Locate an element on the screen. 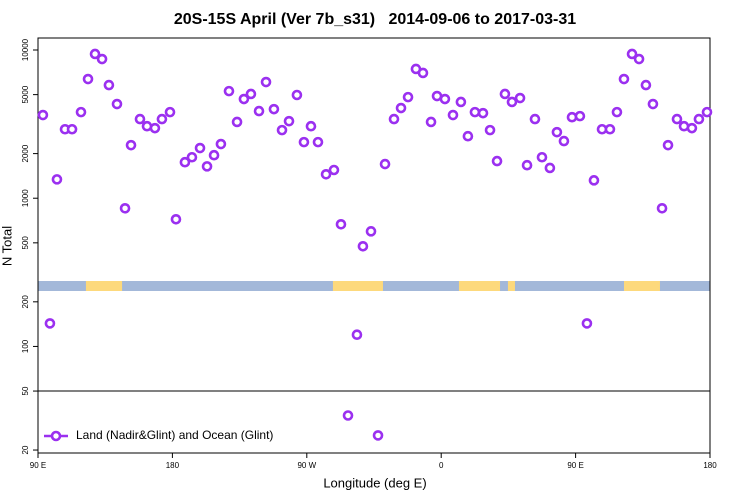 This screenshot has height=500, width=750. y-tick-label: 2000 is located at coordinates (25, 153).